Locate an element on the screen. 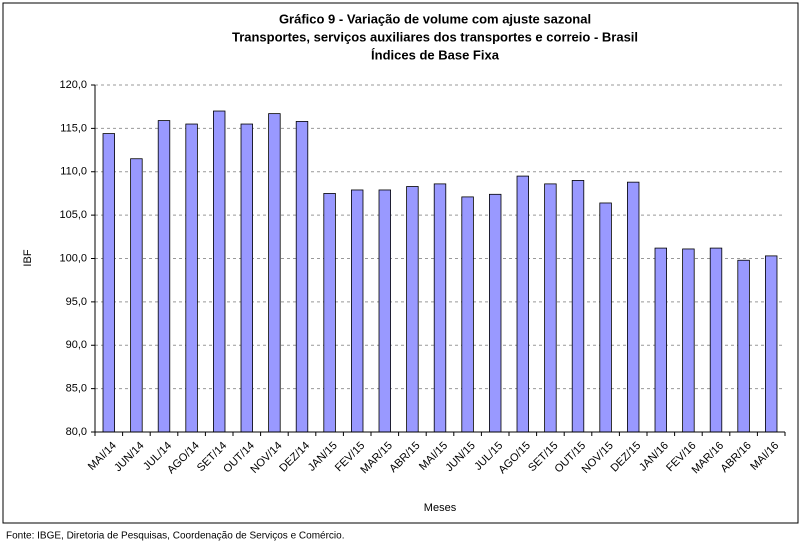 The width and height of the screenshot is (802, 544). y-tick-label: 100,0 is located at coordinates (73, 258).